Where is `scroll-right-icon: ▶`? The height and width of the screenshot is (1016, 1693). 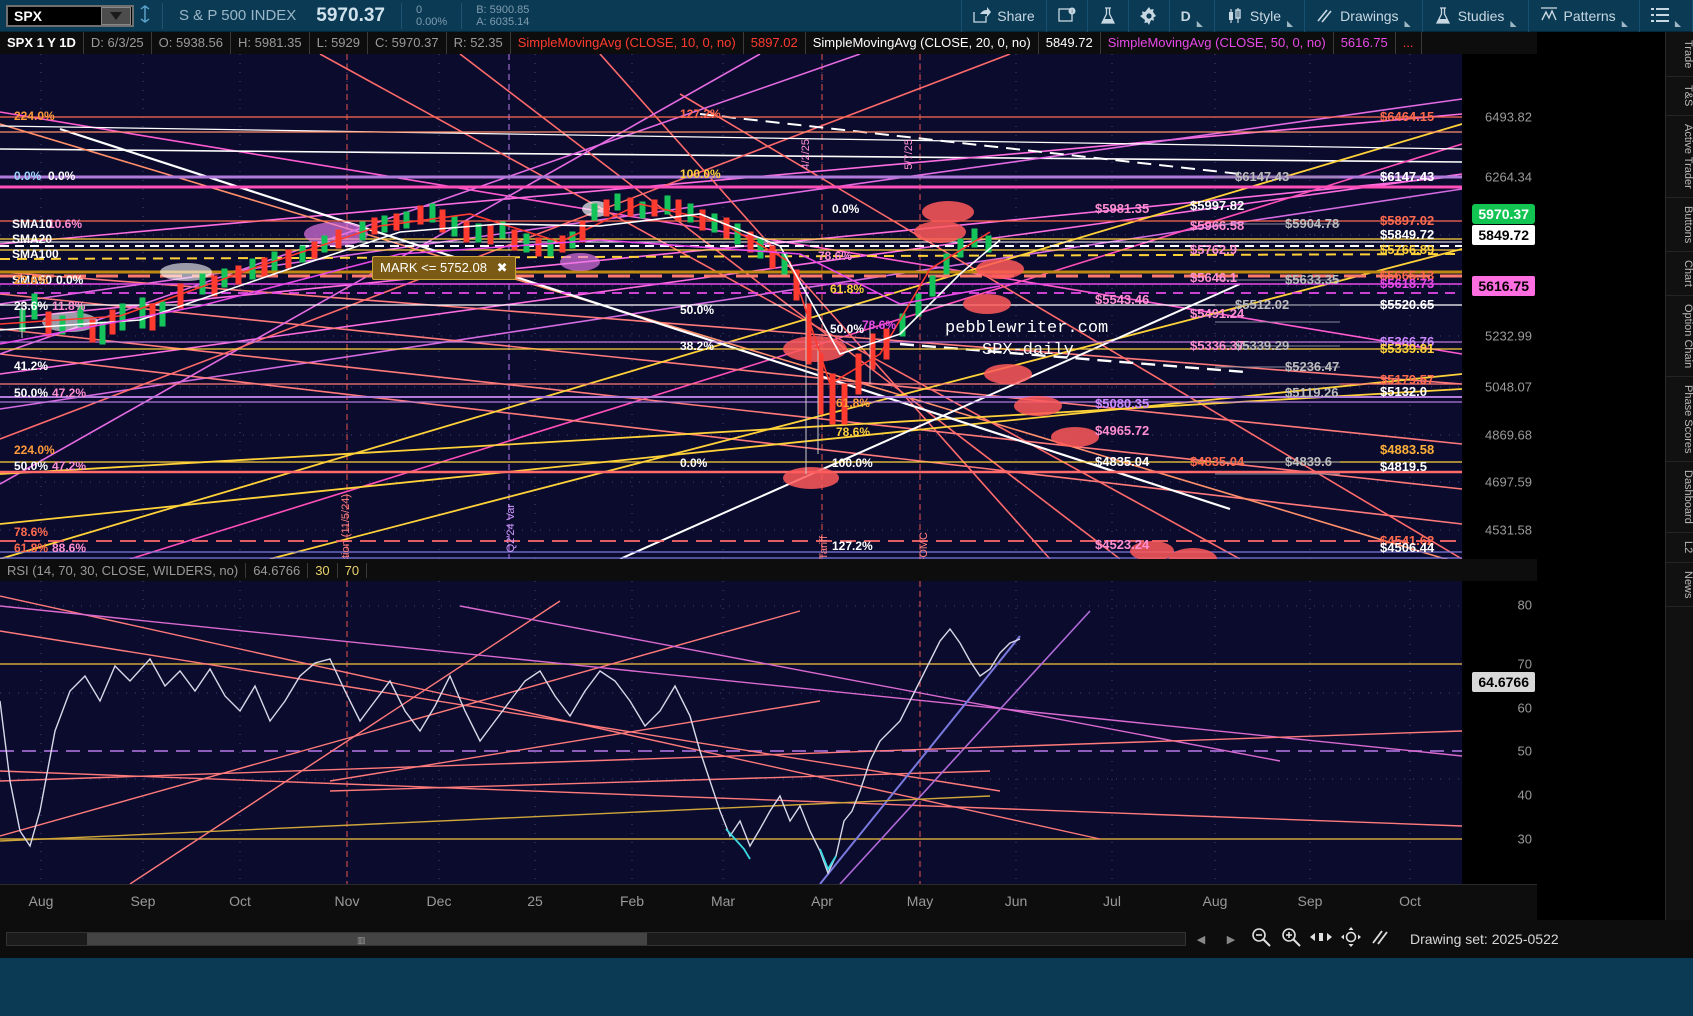
scroll-right-icon: ▶ is located at coordinates (1231, 939).